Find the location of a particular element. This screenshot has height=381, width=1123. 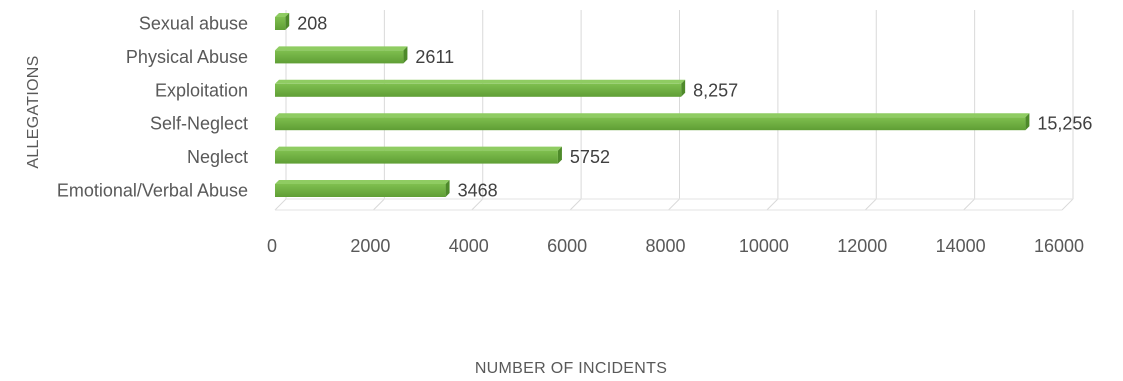

x-tick-labels: 0 2000 4000 6000 8000 10000 12000 14000 16000 is located at coordinates (675, 246).